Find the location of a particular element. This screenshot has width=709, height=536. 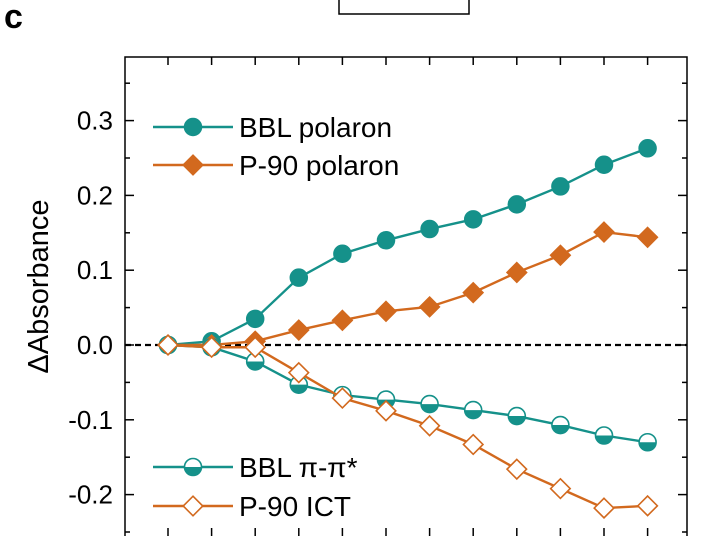

y-tick-label: 0.2 is located at coordinates (95, 195).